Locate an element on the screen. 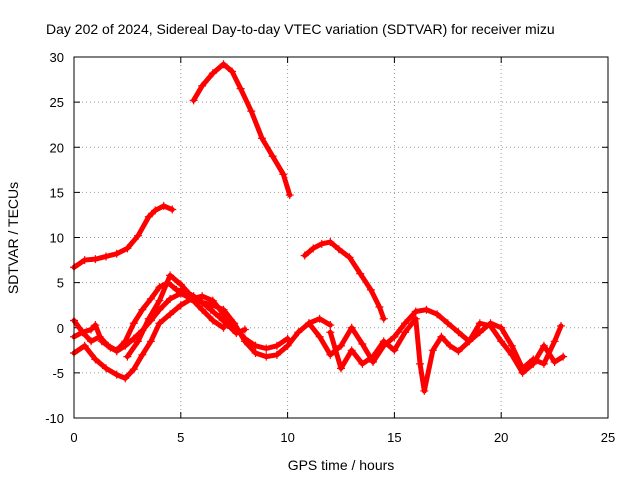  x-tick-label: 10 is located at coordinates (287, 437).